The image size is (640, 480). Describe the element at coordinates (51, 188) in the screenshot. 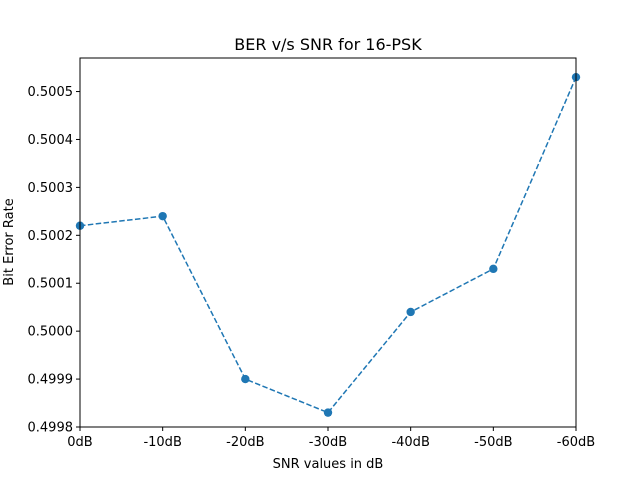

I see `y-tick-label: 0.5003` at that location.